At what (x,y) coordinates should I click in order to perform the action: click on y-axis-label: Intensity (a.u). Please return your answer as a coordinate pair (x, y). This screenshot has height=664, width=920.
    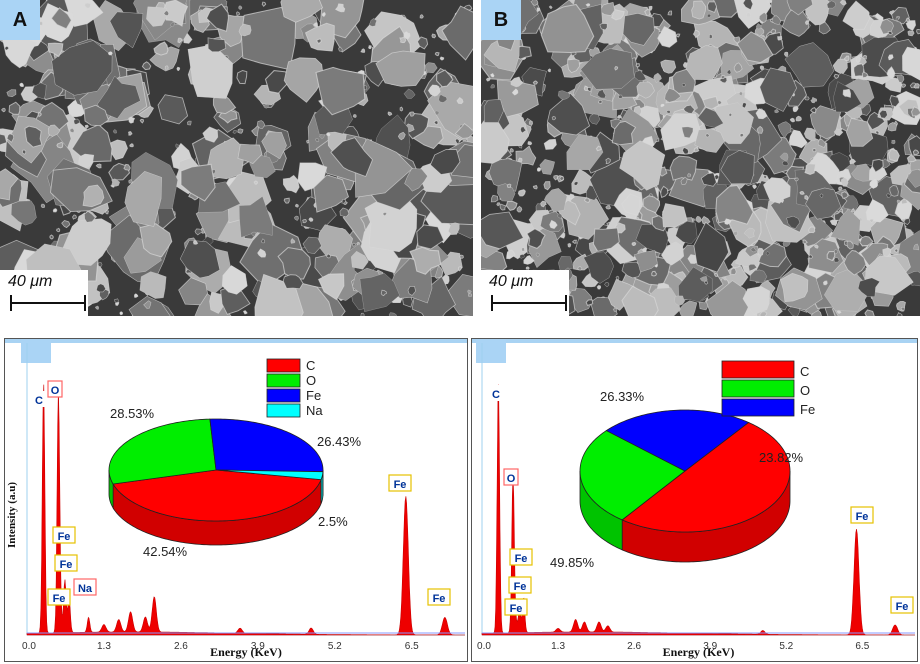
    Looking at the image, I should click on (12, 515).